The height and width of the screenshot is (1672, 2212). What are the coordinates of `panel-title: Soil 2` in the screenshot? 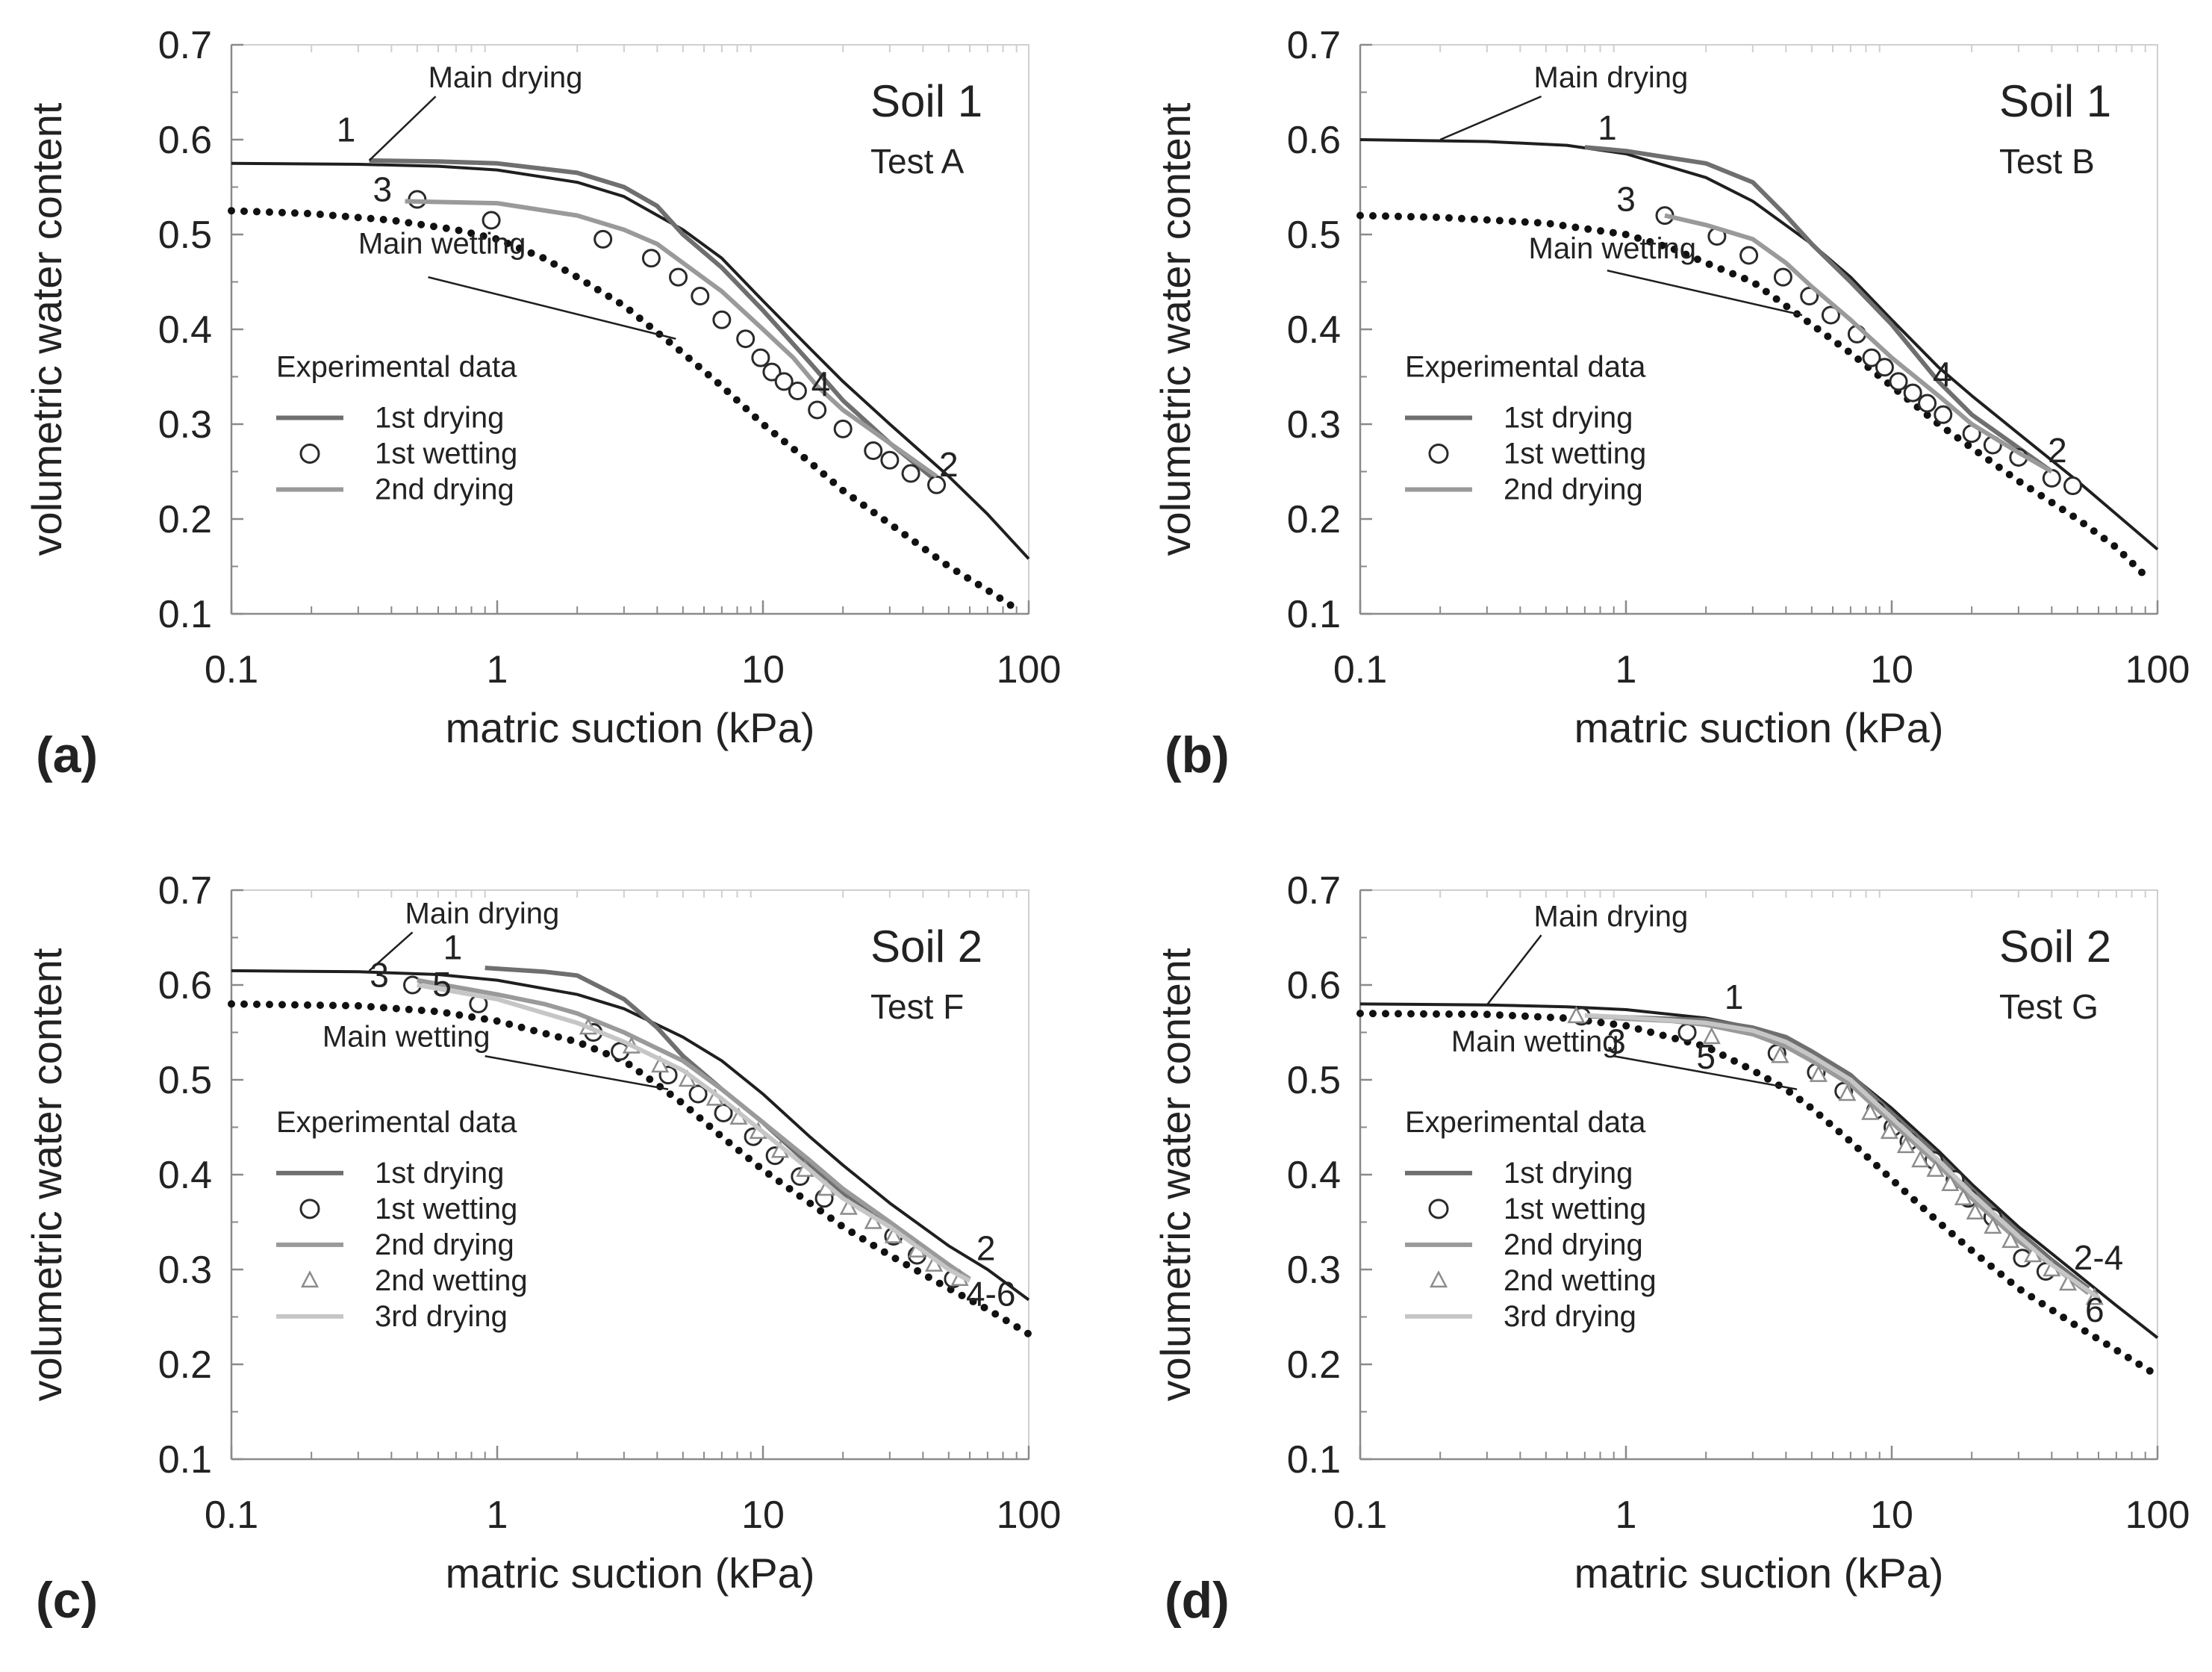 It's located at (2055, 947).